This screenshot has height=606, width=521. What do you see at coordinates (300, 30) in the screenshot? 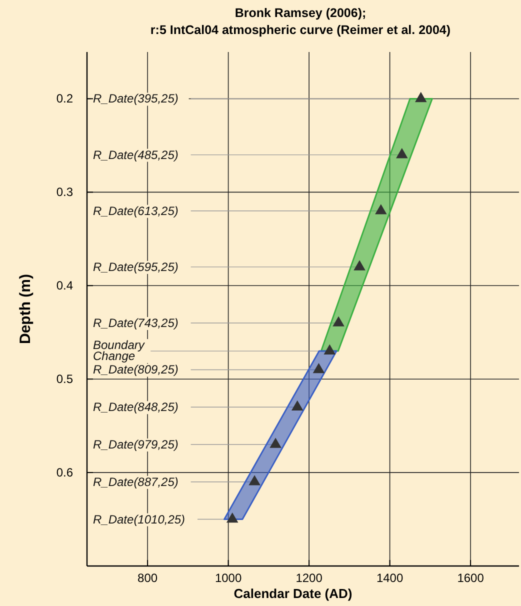
I see `chart-subtitle: r:5 IntCal04 atmospheric curve (Reimer et al. 2004)` at bounding box center [300, 30].